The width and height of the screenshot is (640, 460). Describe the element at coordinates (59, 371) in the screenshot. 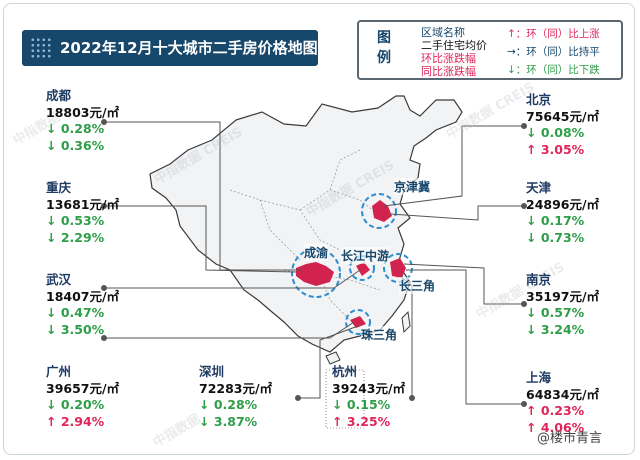

I see `city-name: 广州` at that location.